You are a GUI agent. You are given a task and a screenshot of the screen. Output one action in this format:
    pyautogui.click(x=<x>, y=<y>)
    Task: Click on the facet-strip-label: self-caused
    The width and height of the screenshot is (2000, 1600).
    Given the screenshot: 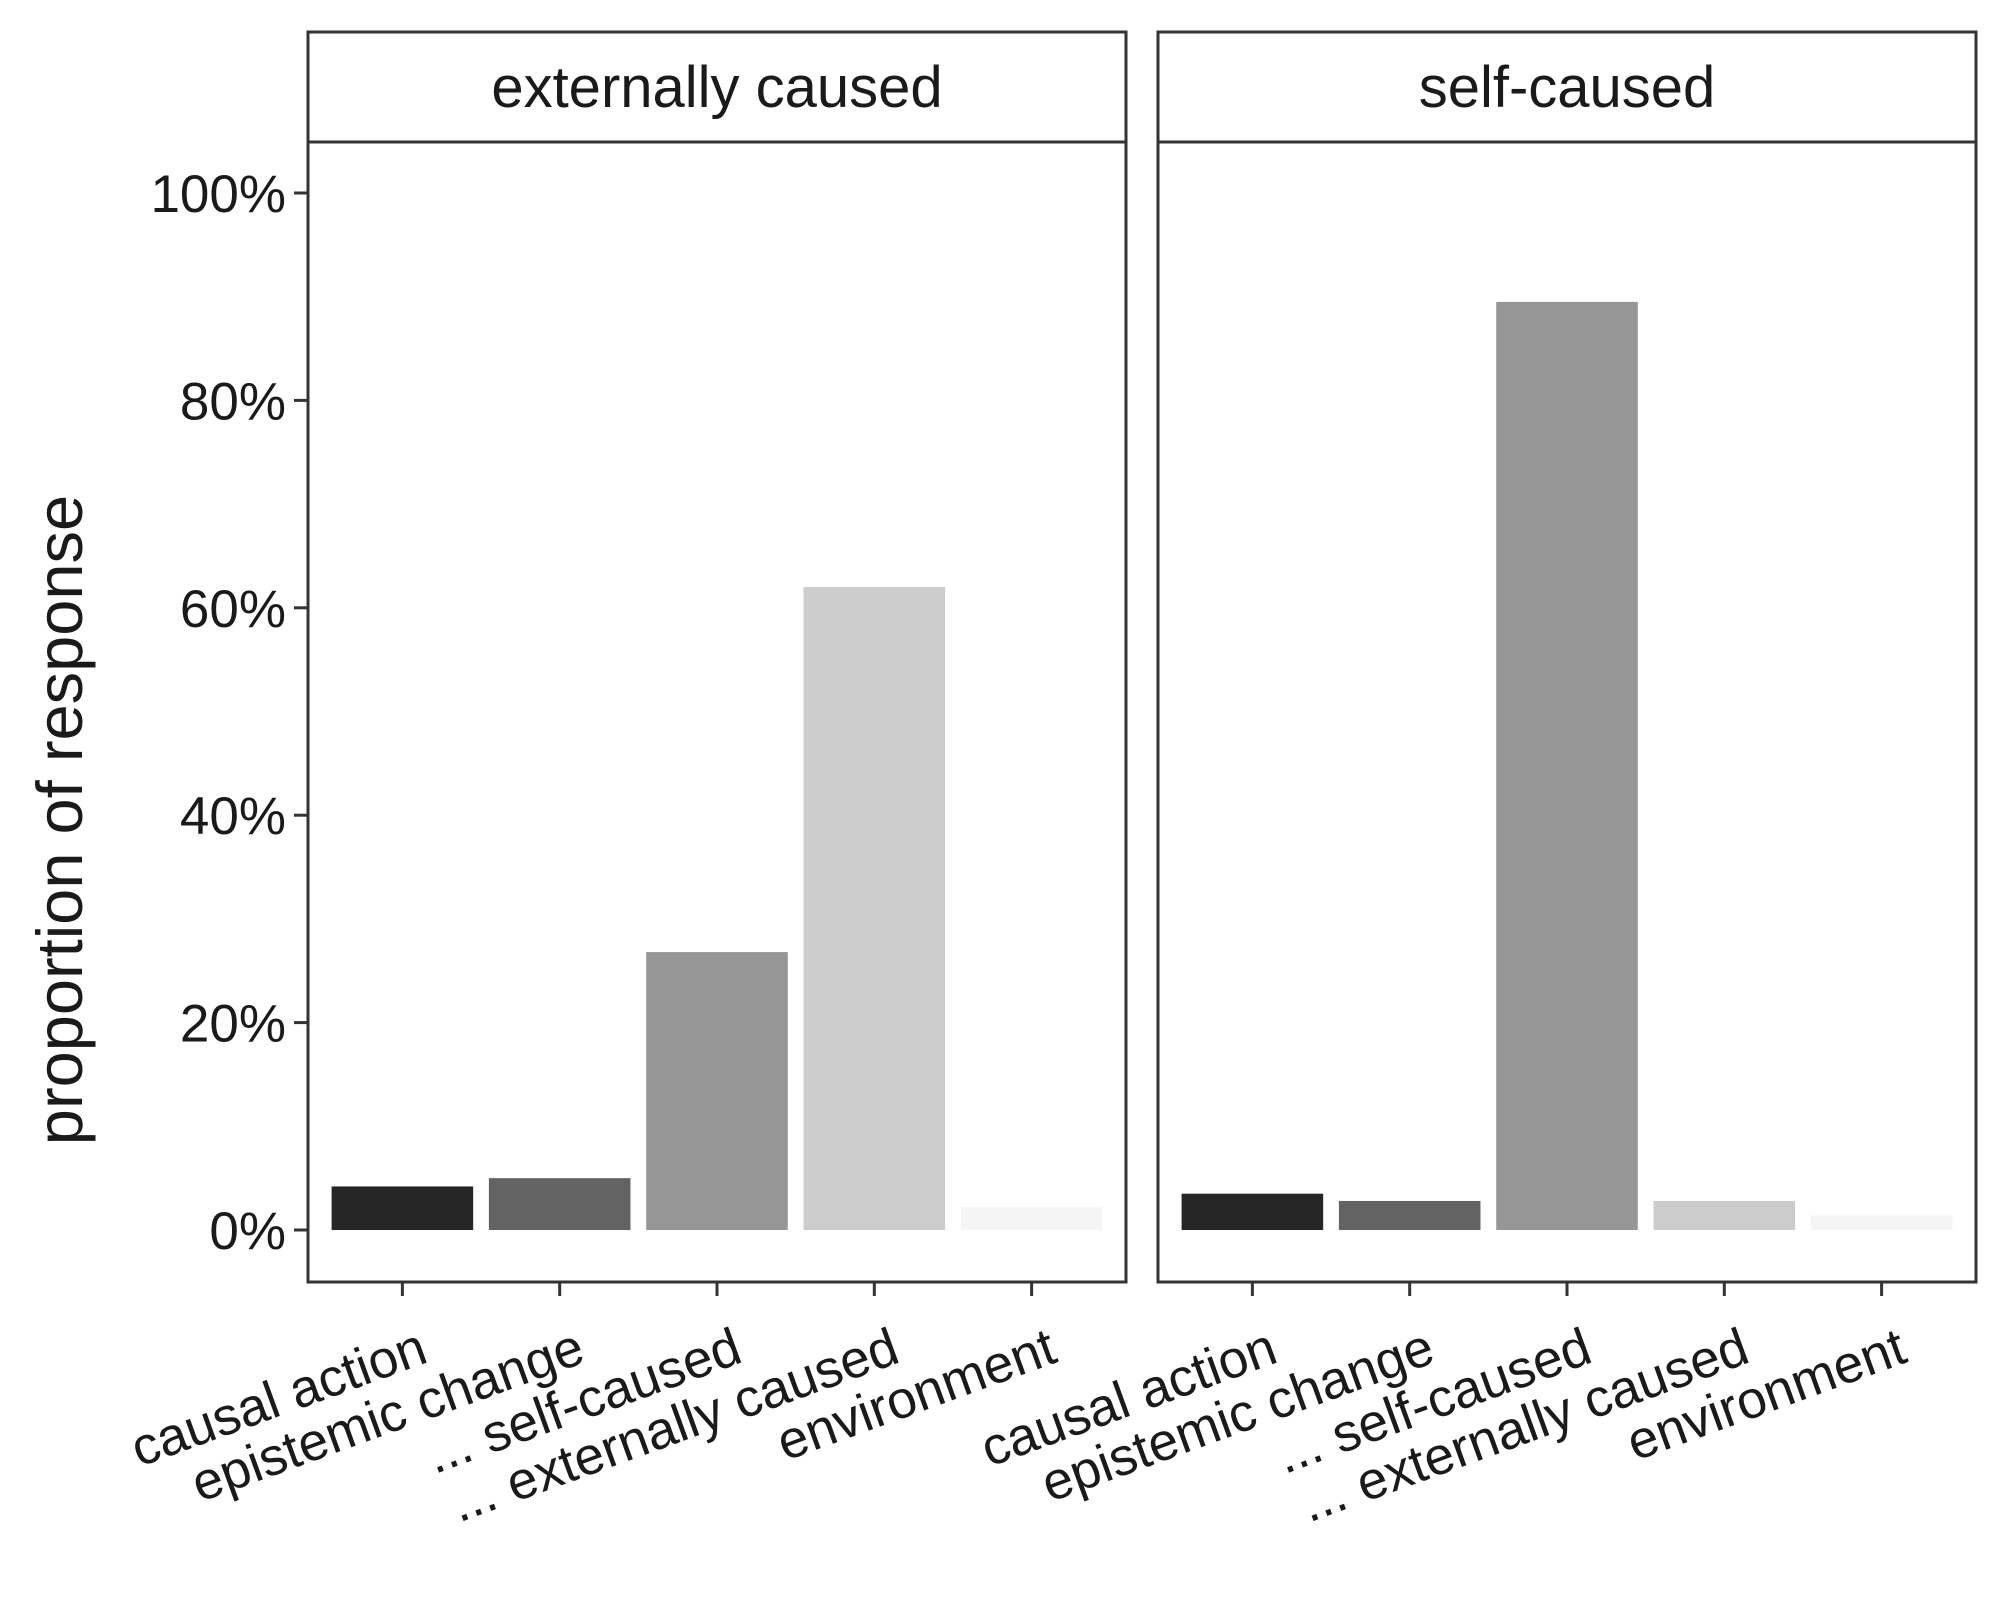 What is the action you would take?
    pyautogui.click(x=1567, y=87)
    